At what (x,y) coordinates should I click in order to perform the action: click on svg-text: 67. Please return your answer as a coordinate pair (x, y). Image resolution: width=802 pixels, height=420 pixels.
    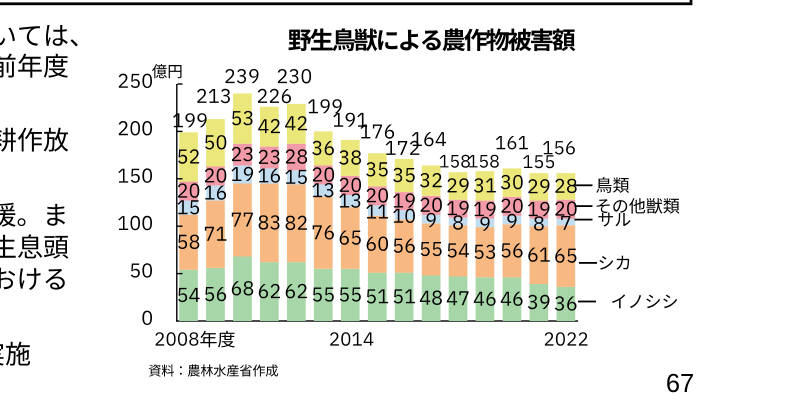
    Looking at the image, I should click on (680, 384).